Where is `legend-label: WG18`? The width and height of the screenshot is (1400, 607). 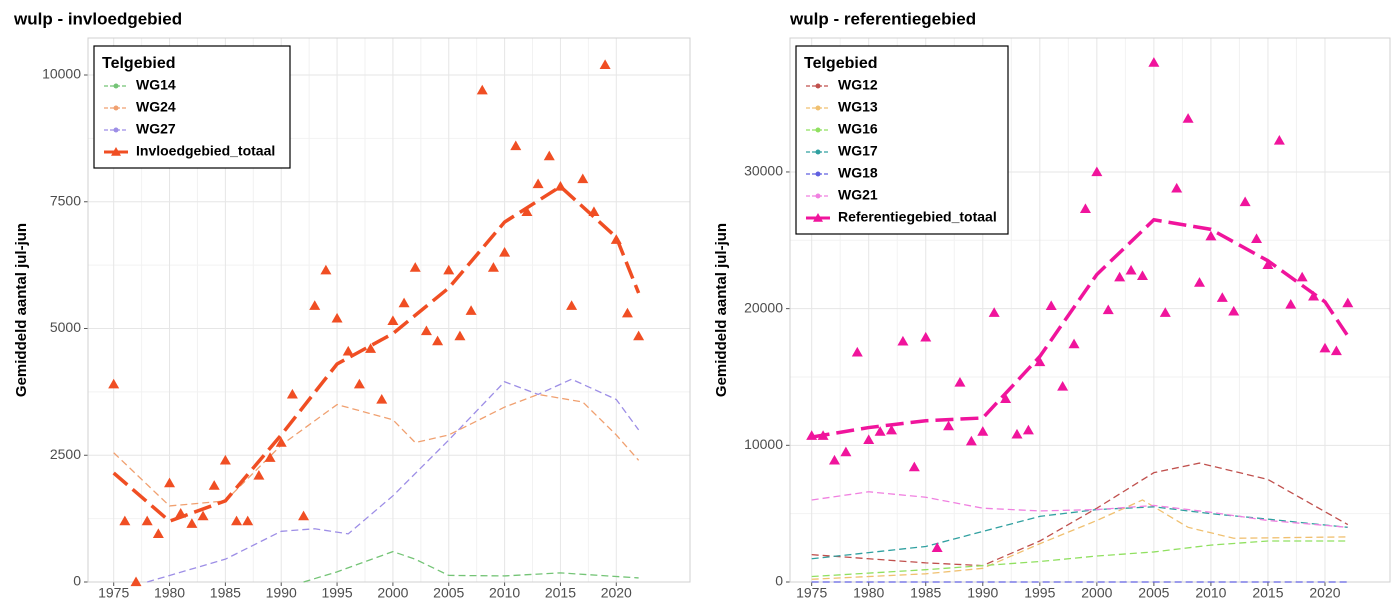 legend-label: WG18 is located at coordinates (858, 173).